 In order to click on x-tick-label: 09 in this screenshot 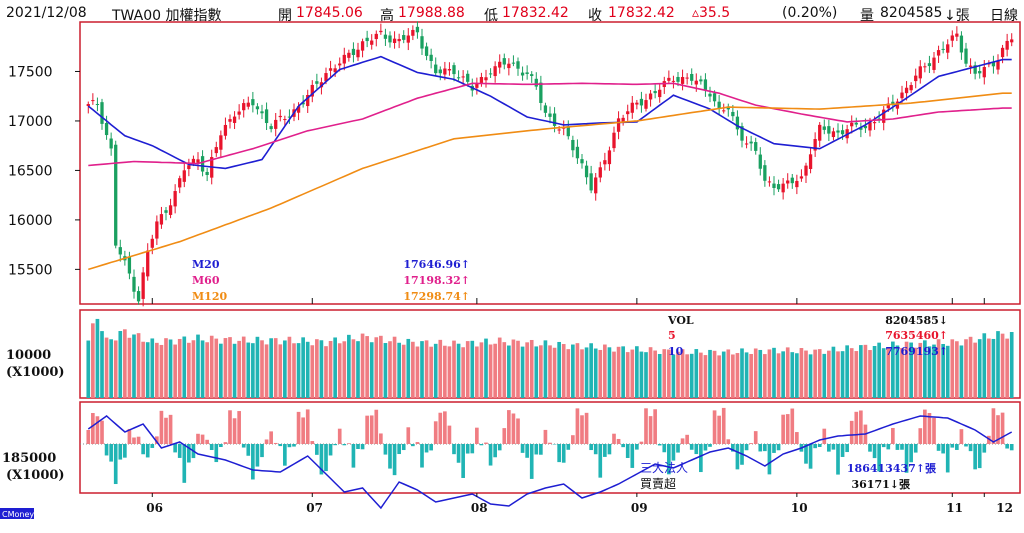, I will do `click(639, 508)`.